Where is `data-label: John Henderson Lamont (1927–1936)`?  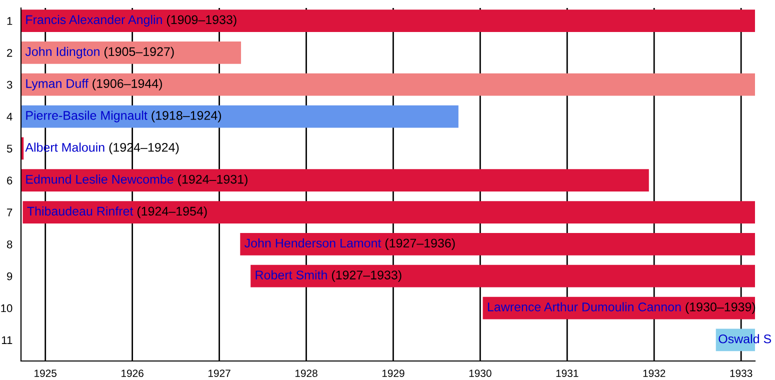 data-label: John Henderson Lamont (1927–1936) is located at coordinates (349, 244).